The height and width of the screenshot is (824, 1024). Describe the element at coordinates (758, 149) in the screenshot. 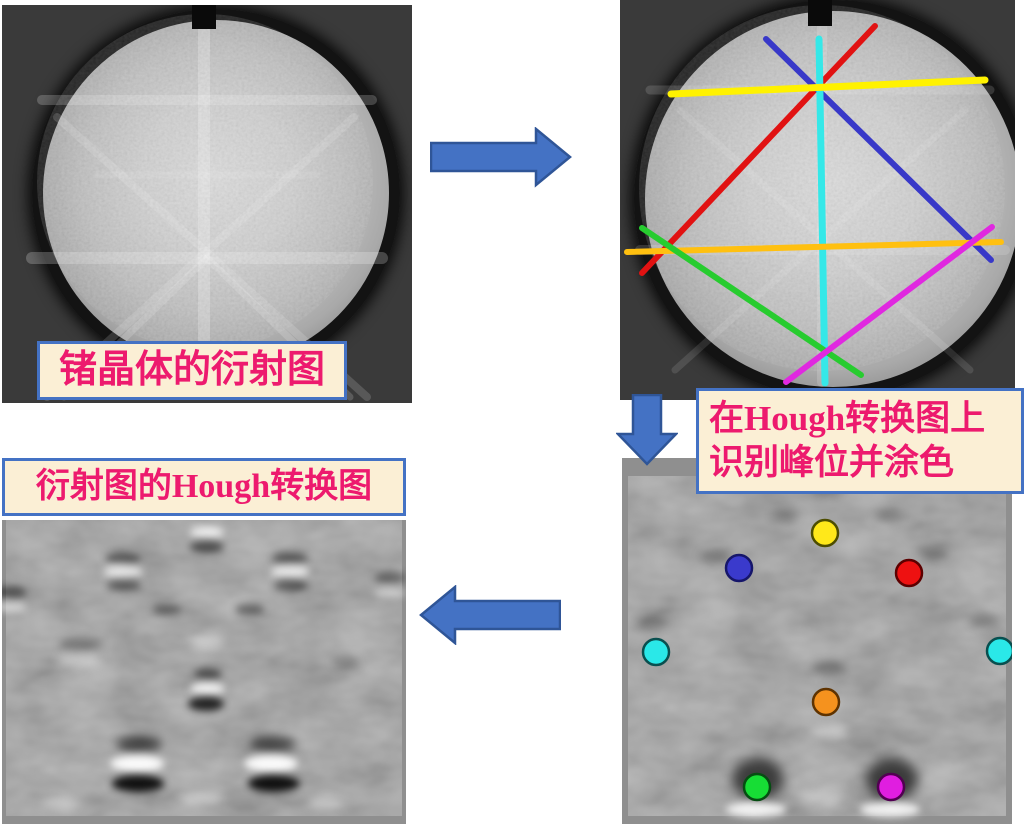

I see `band-red` at that location.